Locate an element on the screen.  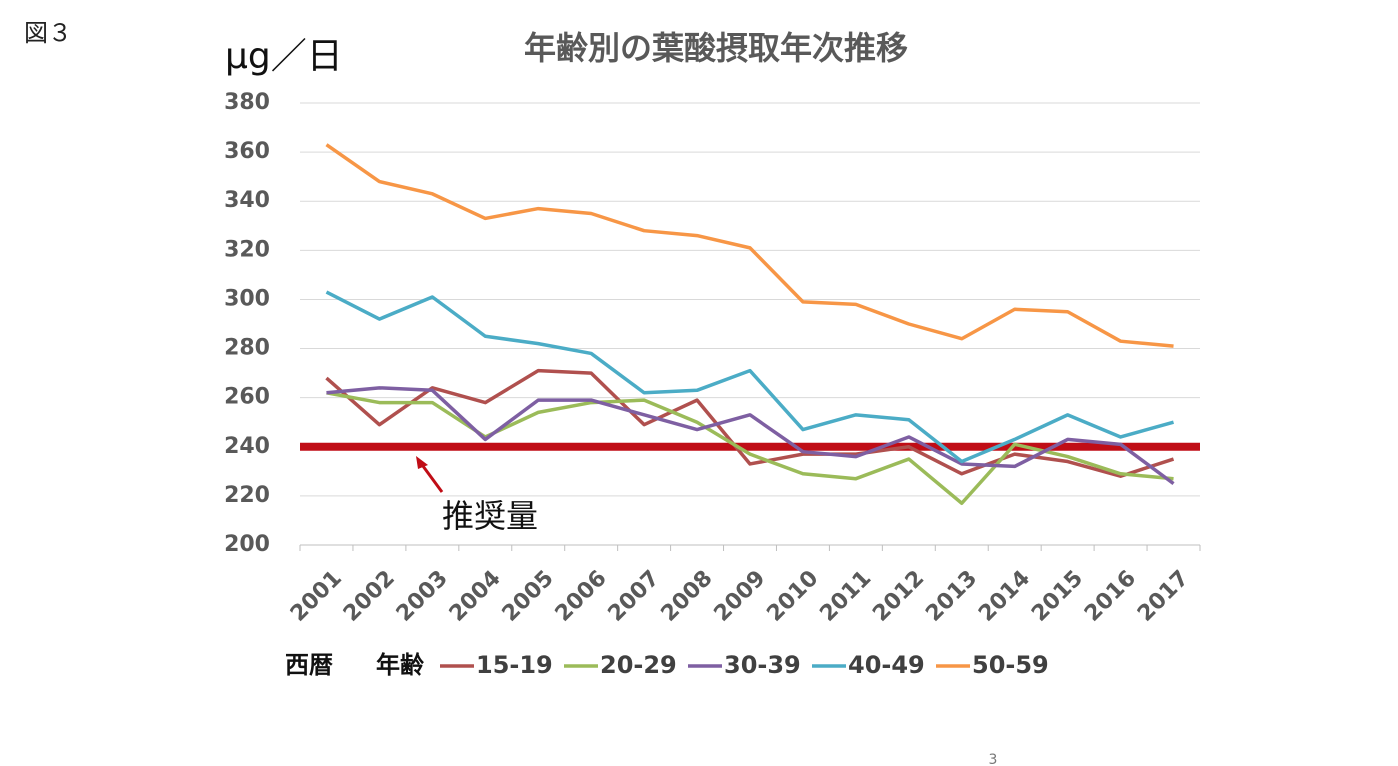
y-tick-label: 300 is located at coordinates (247, 298).